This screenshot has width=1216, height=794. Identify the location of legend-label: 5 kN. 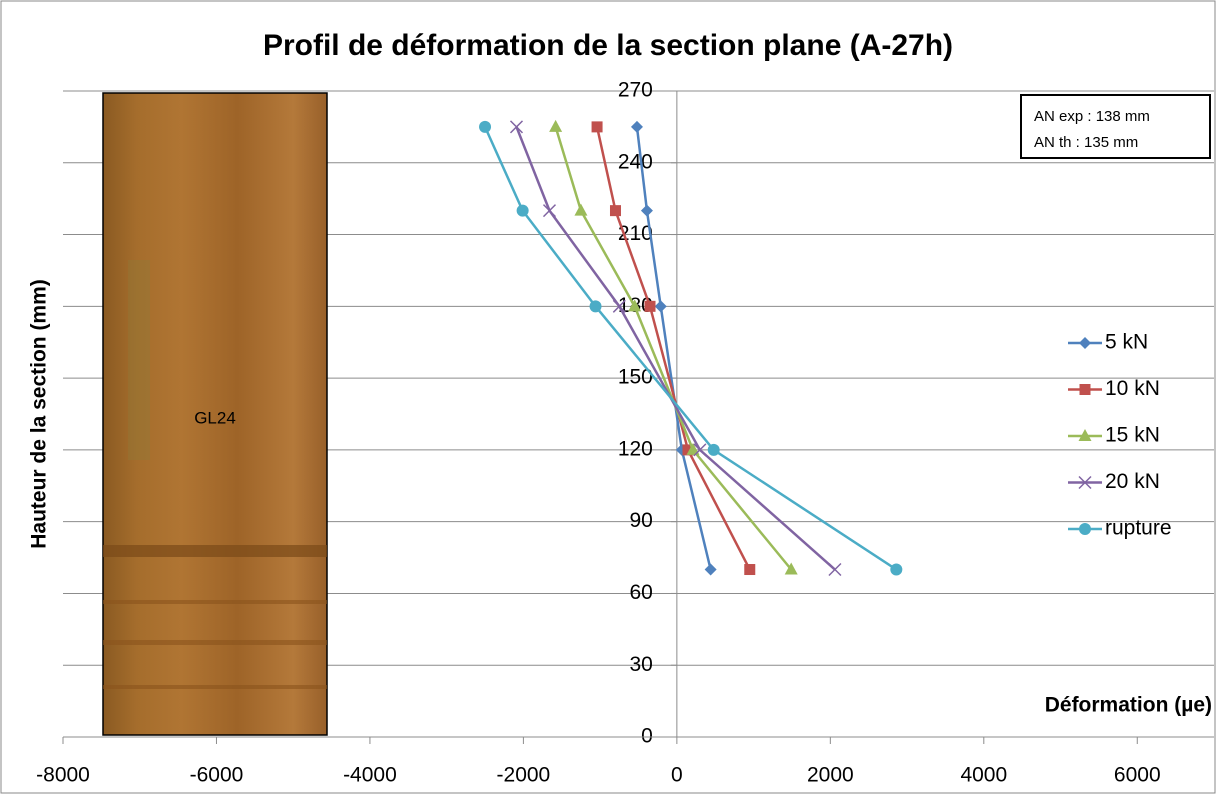
(1126, 342).